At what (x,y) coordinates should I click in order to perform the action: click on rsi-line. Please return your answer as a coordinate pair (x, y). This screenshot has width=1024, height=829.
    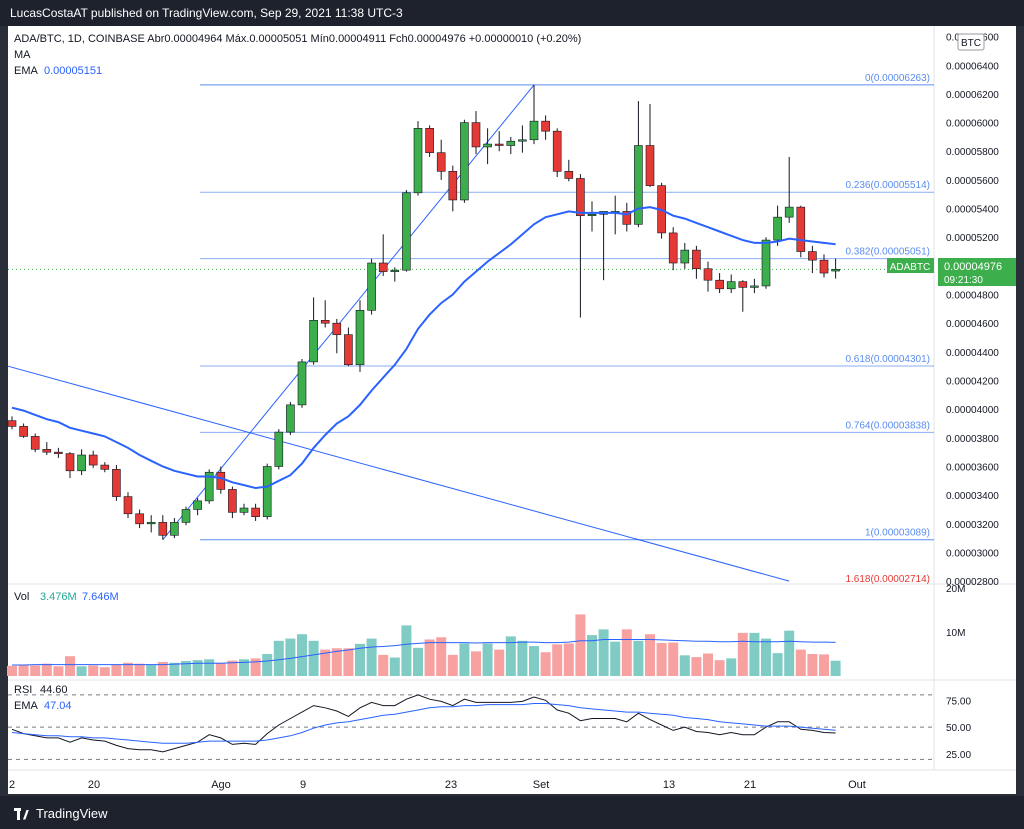
    Looking at the image, I should click on (423, 723).